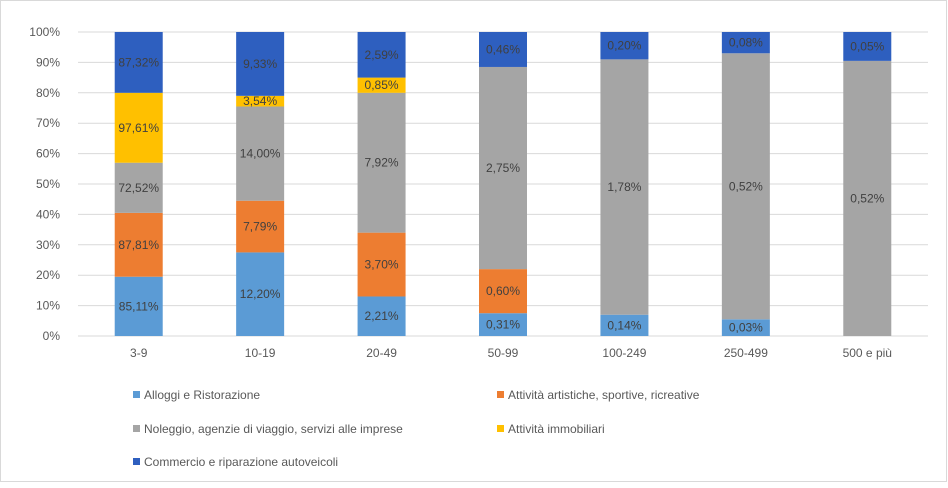 The height and width of the screenshot is (488, 948). I want to click on data-label: 0,31%, so click(503, 325).